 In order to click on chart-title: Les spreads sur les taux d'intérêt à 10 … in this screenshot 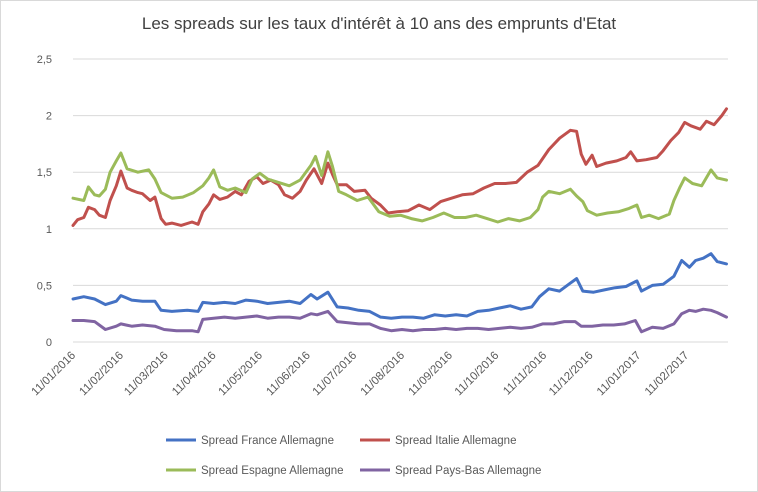, I will do `click(379, 23)`.